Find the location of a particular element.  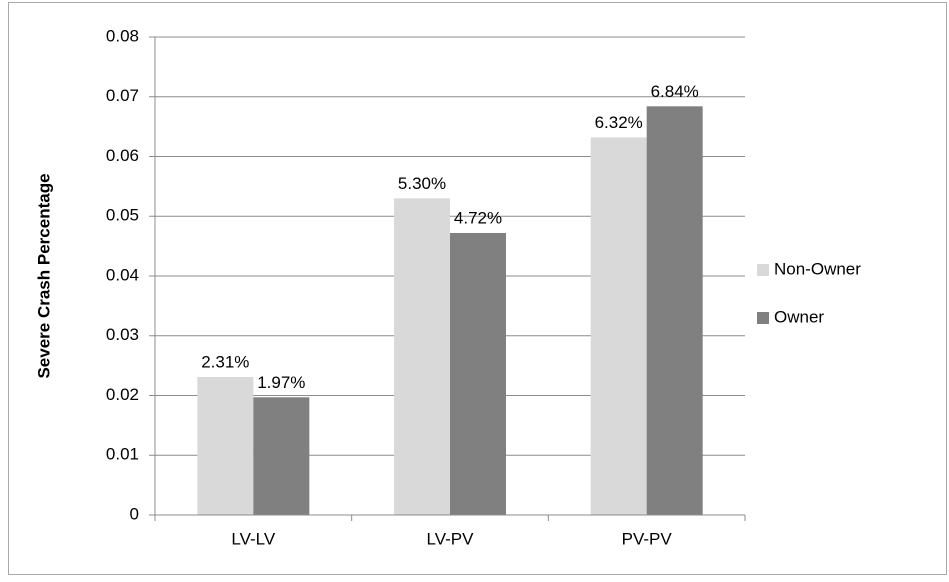

data-label: 2.31% is located at coordinates (225, 361).